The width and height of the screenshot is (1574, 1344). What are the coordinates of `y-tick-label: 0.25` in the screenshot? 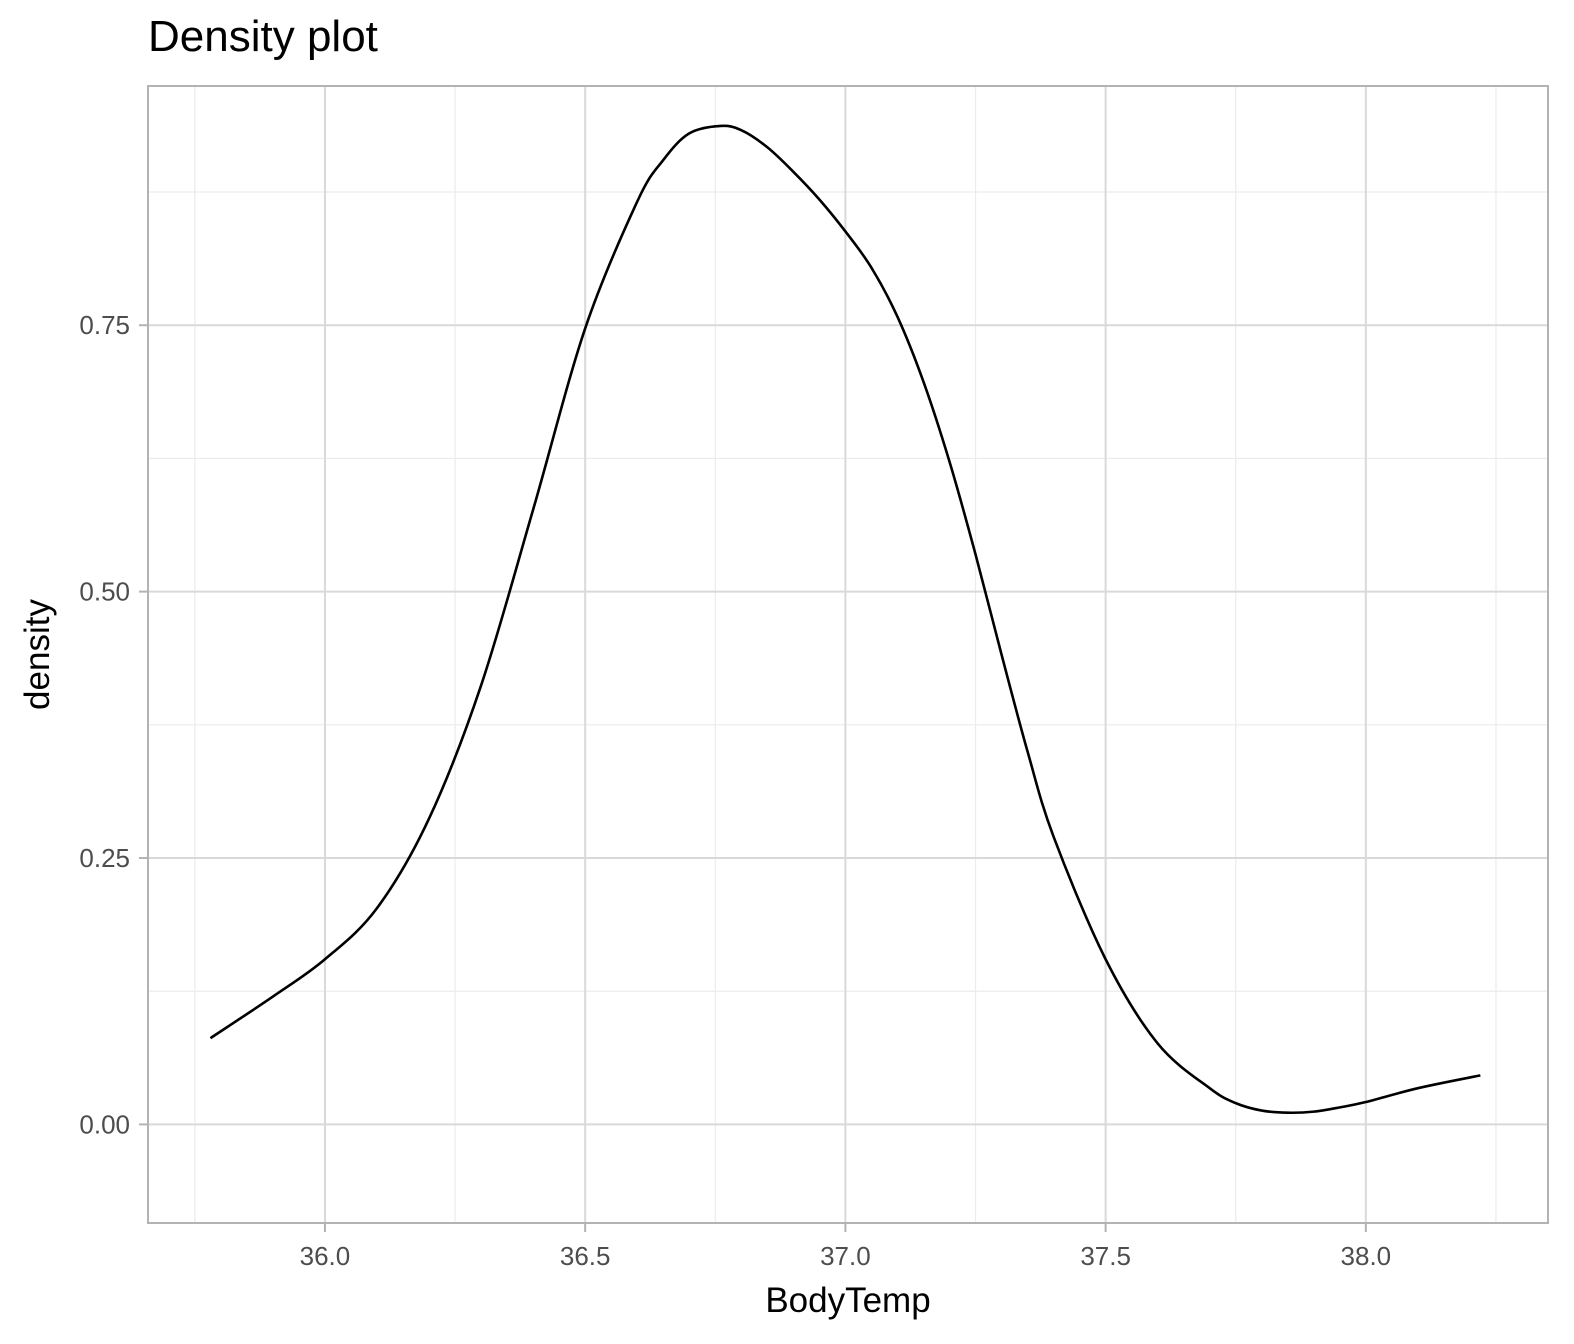 It's located at (104, 858).